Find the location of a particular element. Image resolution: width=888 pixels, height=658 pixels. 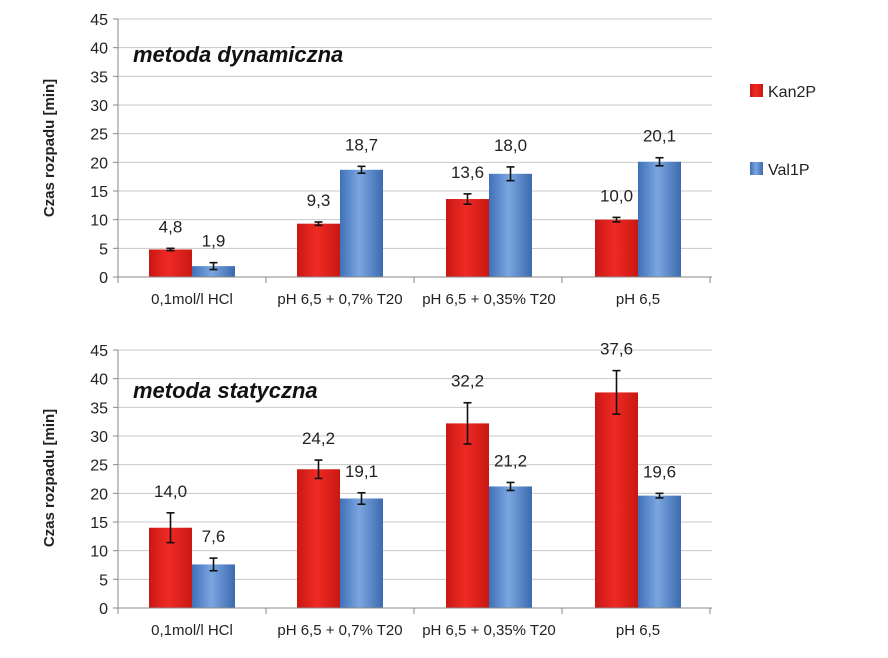

legend-label-val1p: Val1P is located at coordinates (789, 170).